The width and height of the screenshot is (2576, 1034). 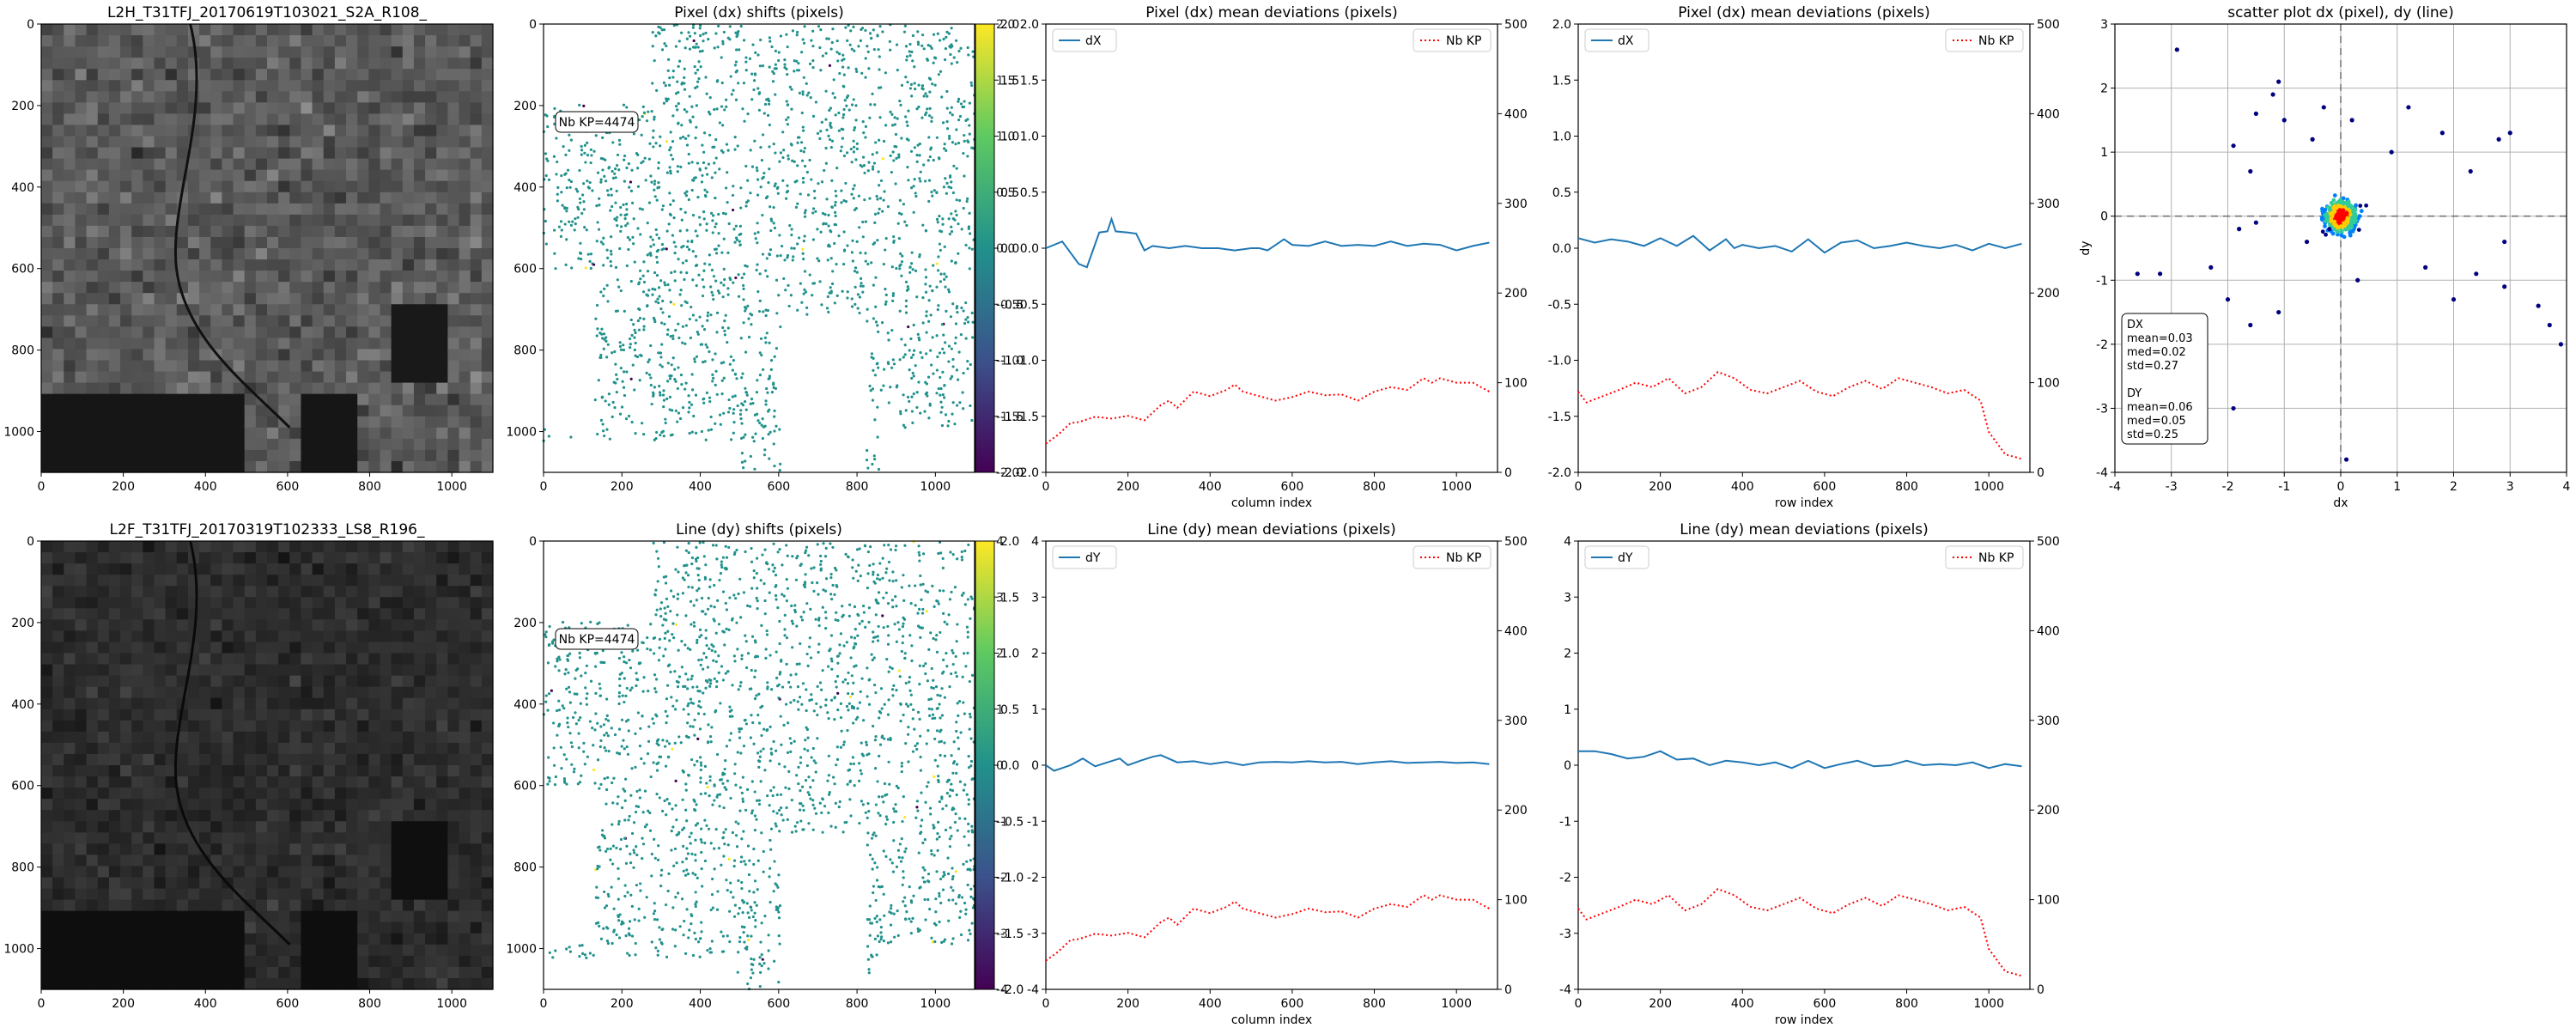 I want to click on y-tick-label: 1.5, so click(x=1030, y=81).